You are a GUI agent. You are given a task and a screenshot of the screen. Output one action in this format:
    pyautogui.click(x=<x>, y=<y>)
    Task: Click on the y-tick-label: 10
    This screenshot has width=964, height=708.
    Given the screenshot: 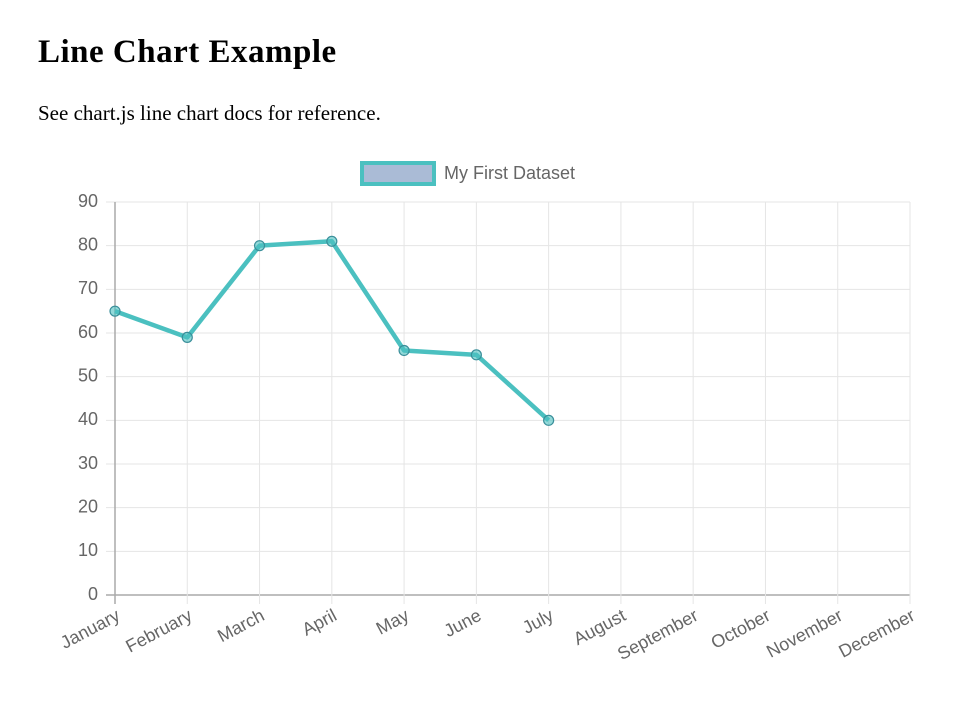 What is the action you would take?
    pyautogui.click(x=88, y=550)
    